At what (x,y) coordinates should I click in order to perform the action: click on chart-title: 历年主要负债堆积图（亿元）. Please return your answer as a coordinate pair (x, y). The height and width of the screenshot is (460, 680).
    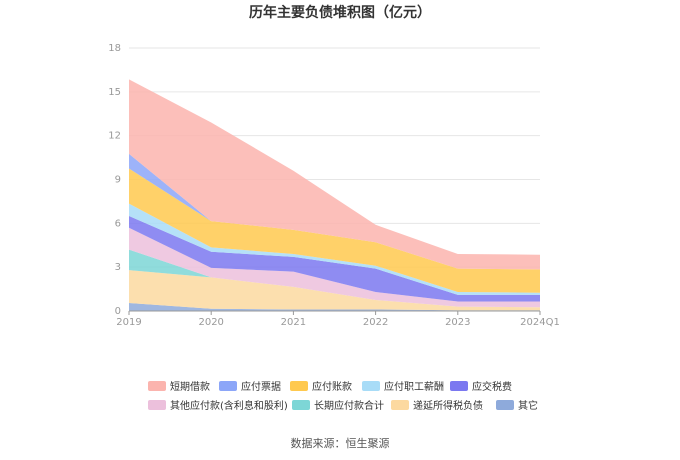
    Looking at the image, I should click on (340, 12).